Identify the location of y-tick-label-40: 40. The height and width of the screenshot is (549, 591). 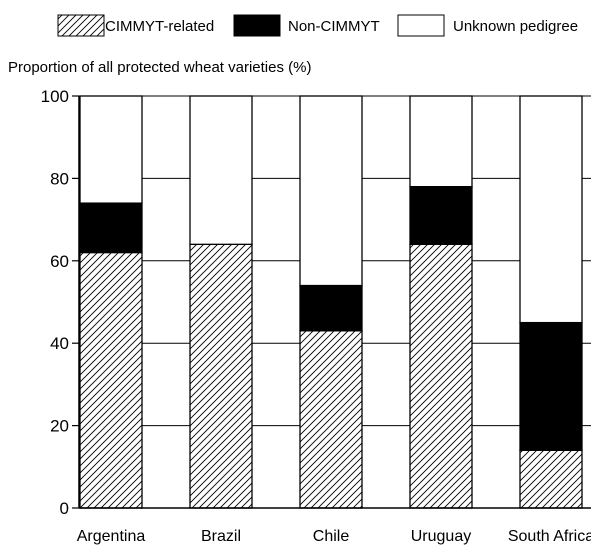
(59, 343).